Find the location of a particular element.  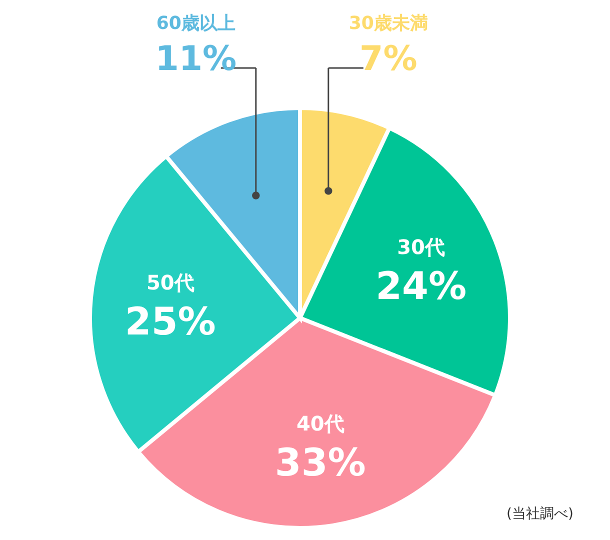

slice-label: 30代 is located at coordinates (421, 247).